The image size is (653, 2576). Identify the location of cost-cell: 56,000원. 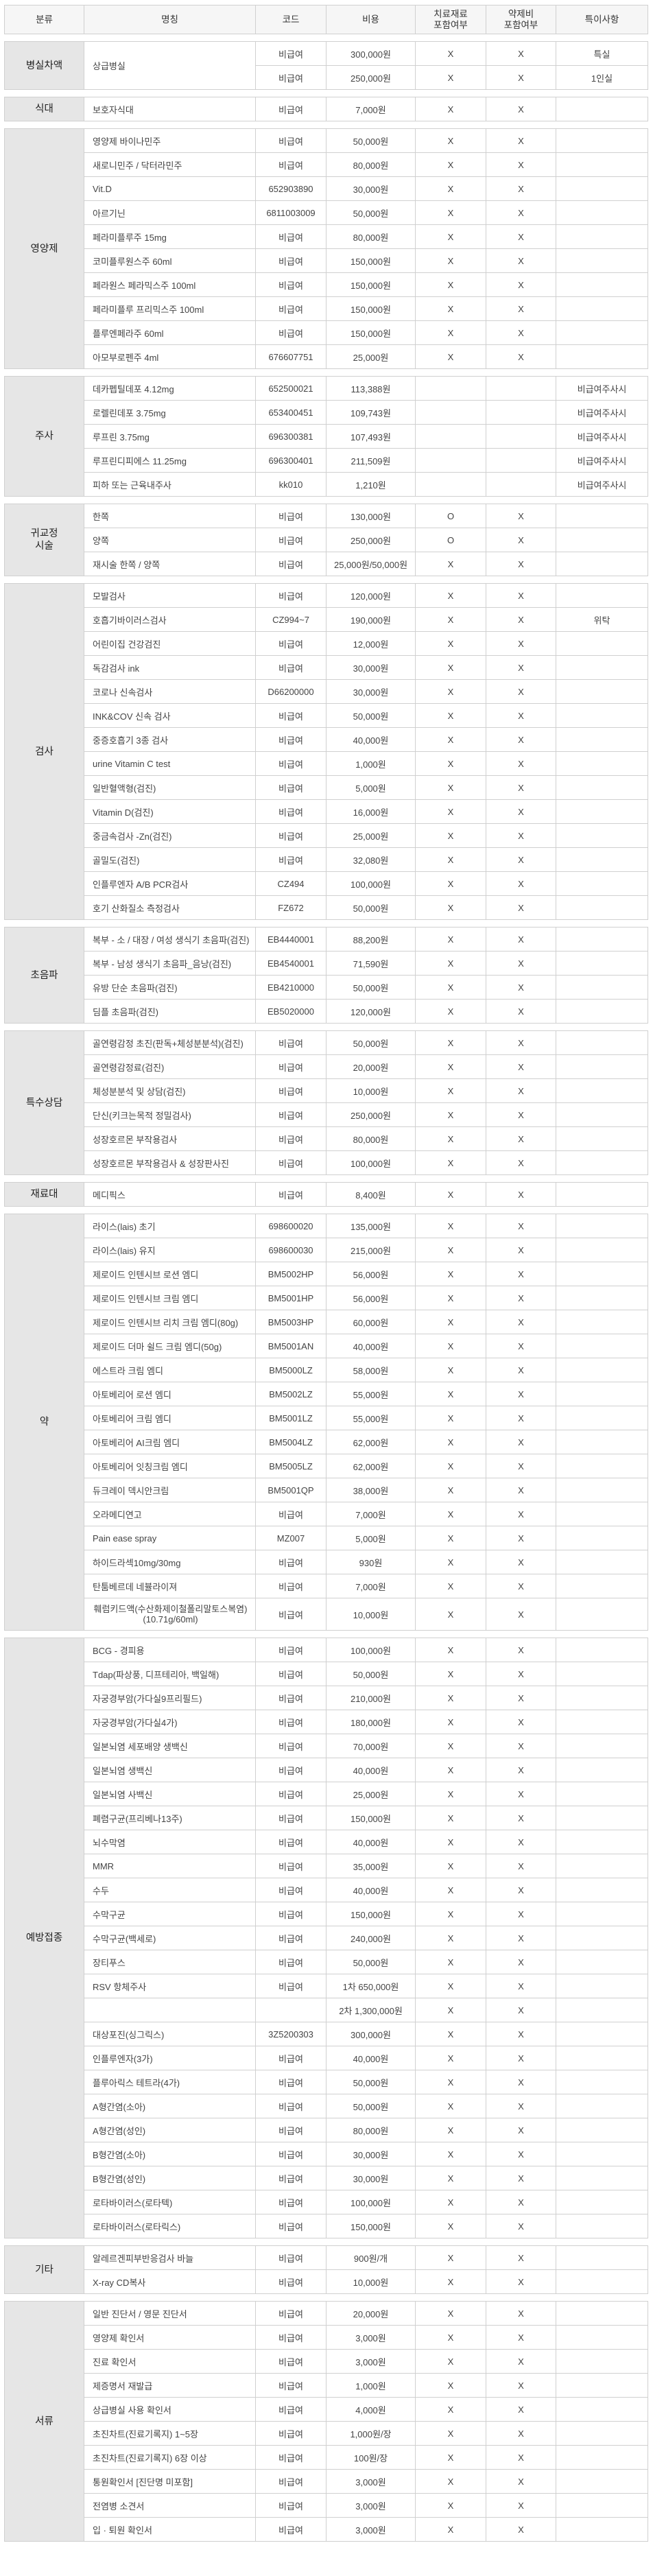
(371, 1298).